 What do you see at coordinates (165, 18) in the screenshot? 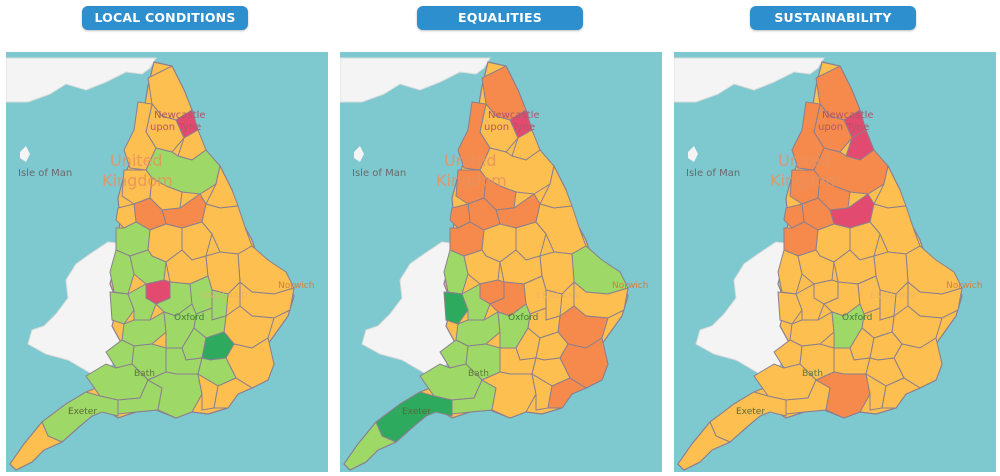
I see `panel-title-local-conditions: LOCAL CONDITIONS` at bounding box center [165, 18].